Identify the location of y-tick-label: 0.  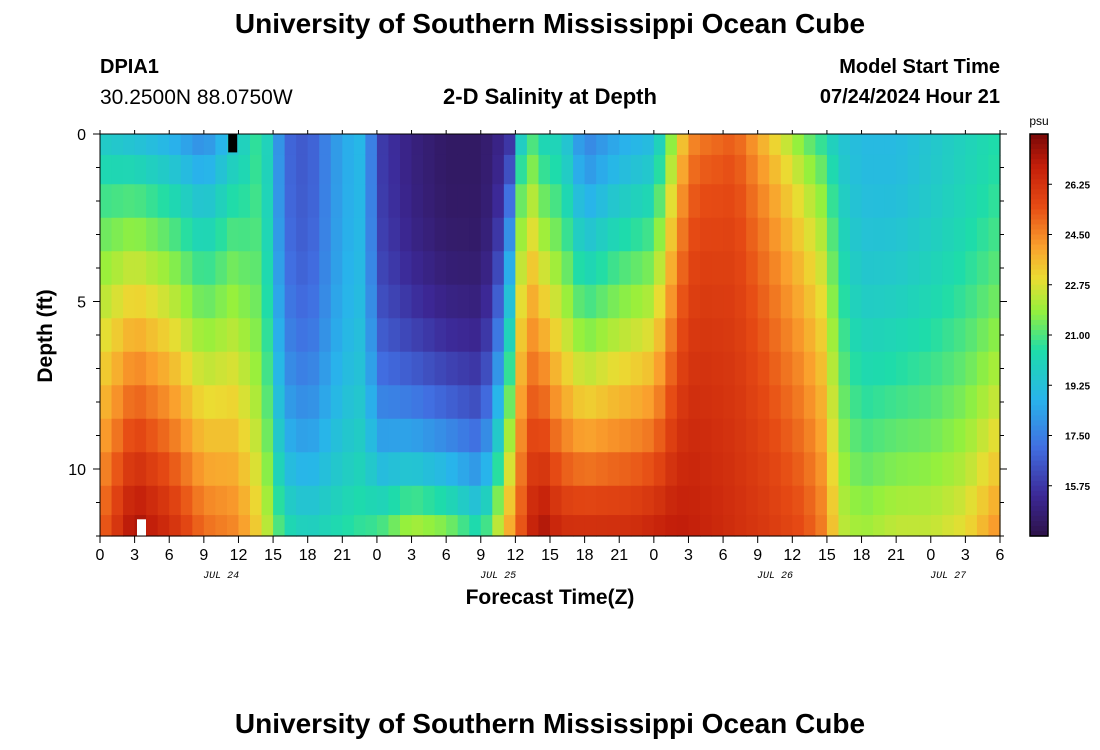
(81, 135).